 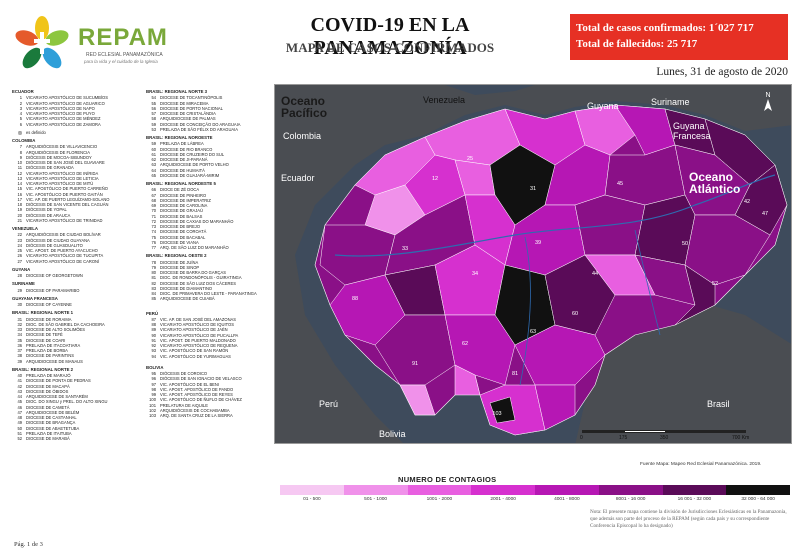 I want to click on jurisdiction-item: 9 DIÓCESIS DE MOCOA-SIBUNDOY, so click(x=77, y=157).